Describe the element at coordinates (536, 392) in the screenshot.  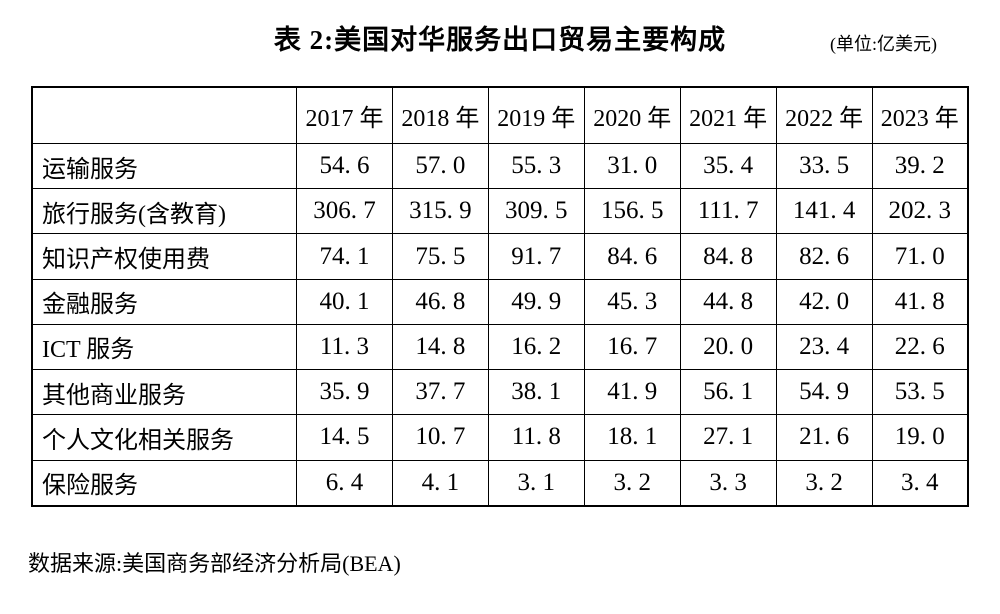
I see `value-cell: 38. 1` at that location.